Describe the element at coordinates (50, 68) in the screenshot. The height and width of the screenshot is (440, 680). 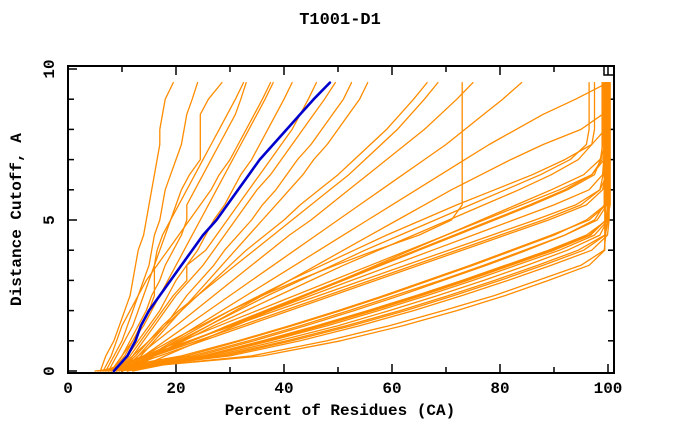
I see `y-tick-label: 10` at that location.